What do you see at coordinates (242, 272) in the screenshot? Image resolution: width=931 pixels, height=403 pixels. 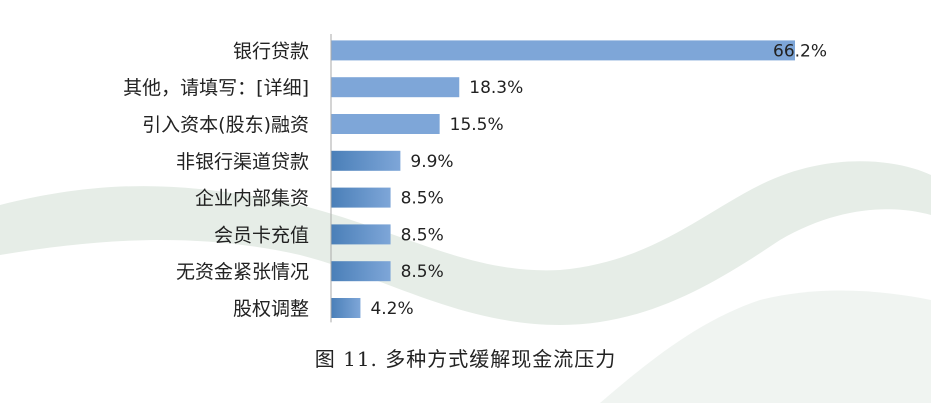 I see `category-label: 无资金紧张情况` at bounding box center [242, 272].